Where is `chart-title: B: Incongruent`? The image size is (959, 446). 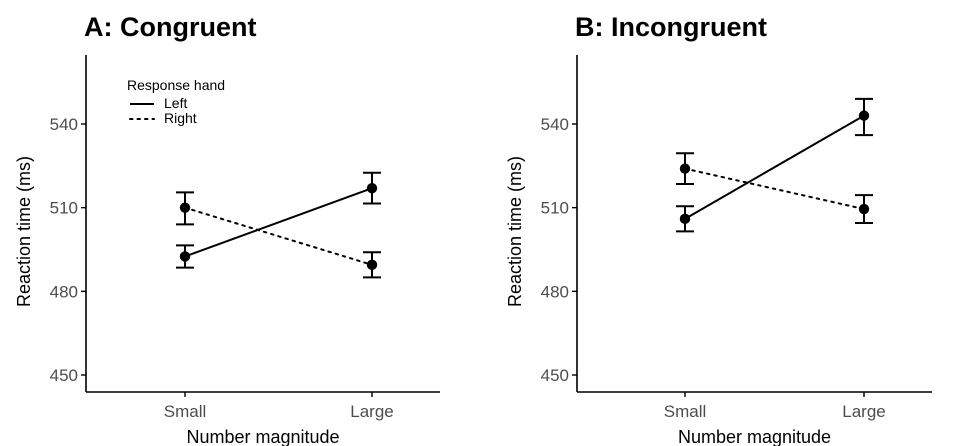
chart-title: B: Incongruent is located at coordinates (671, 27).